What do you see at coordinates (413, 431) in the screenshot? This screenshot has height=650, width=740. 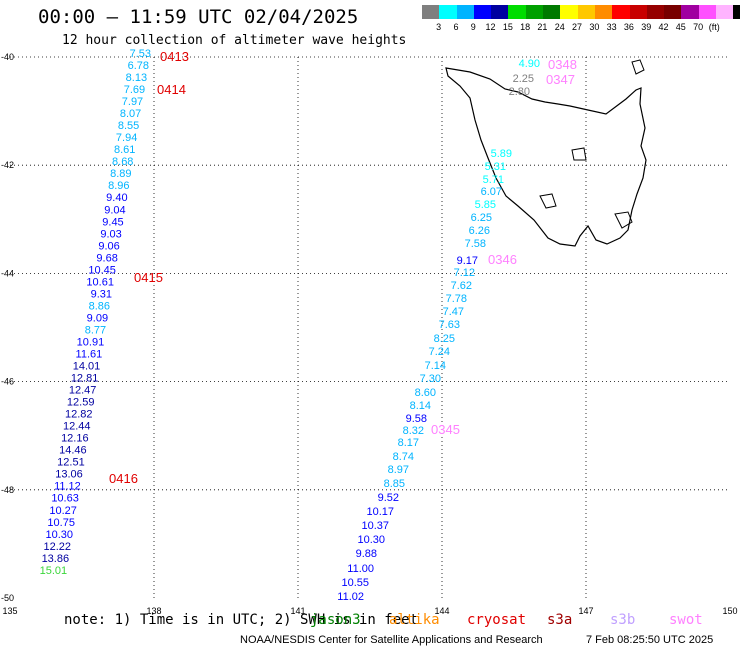 I see `wave-height-value: 8.32` at bounding box center [413, 431].